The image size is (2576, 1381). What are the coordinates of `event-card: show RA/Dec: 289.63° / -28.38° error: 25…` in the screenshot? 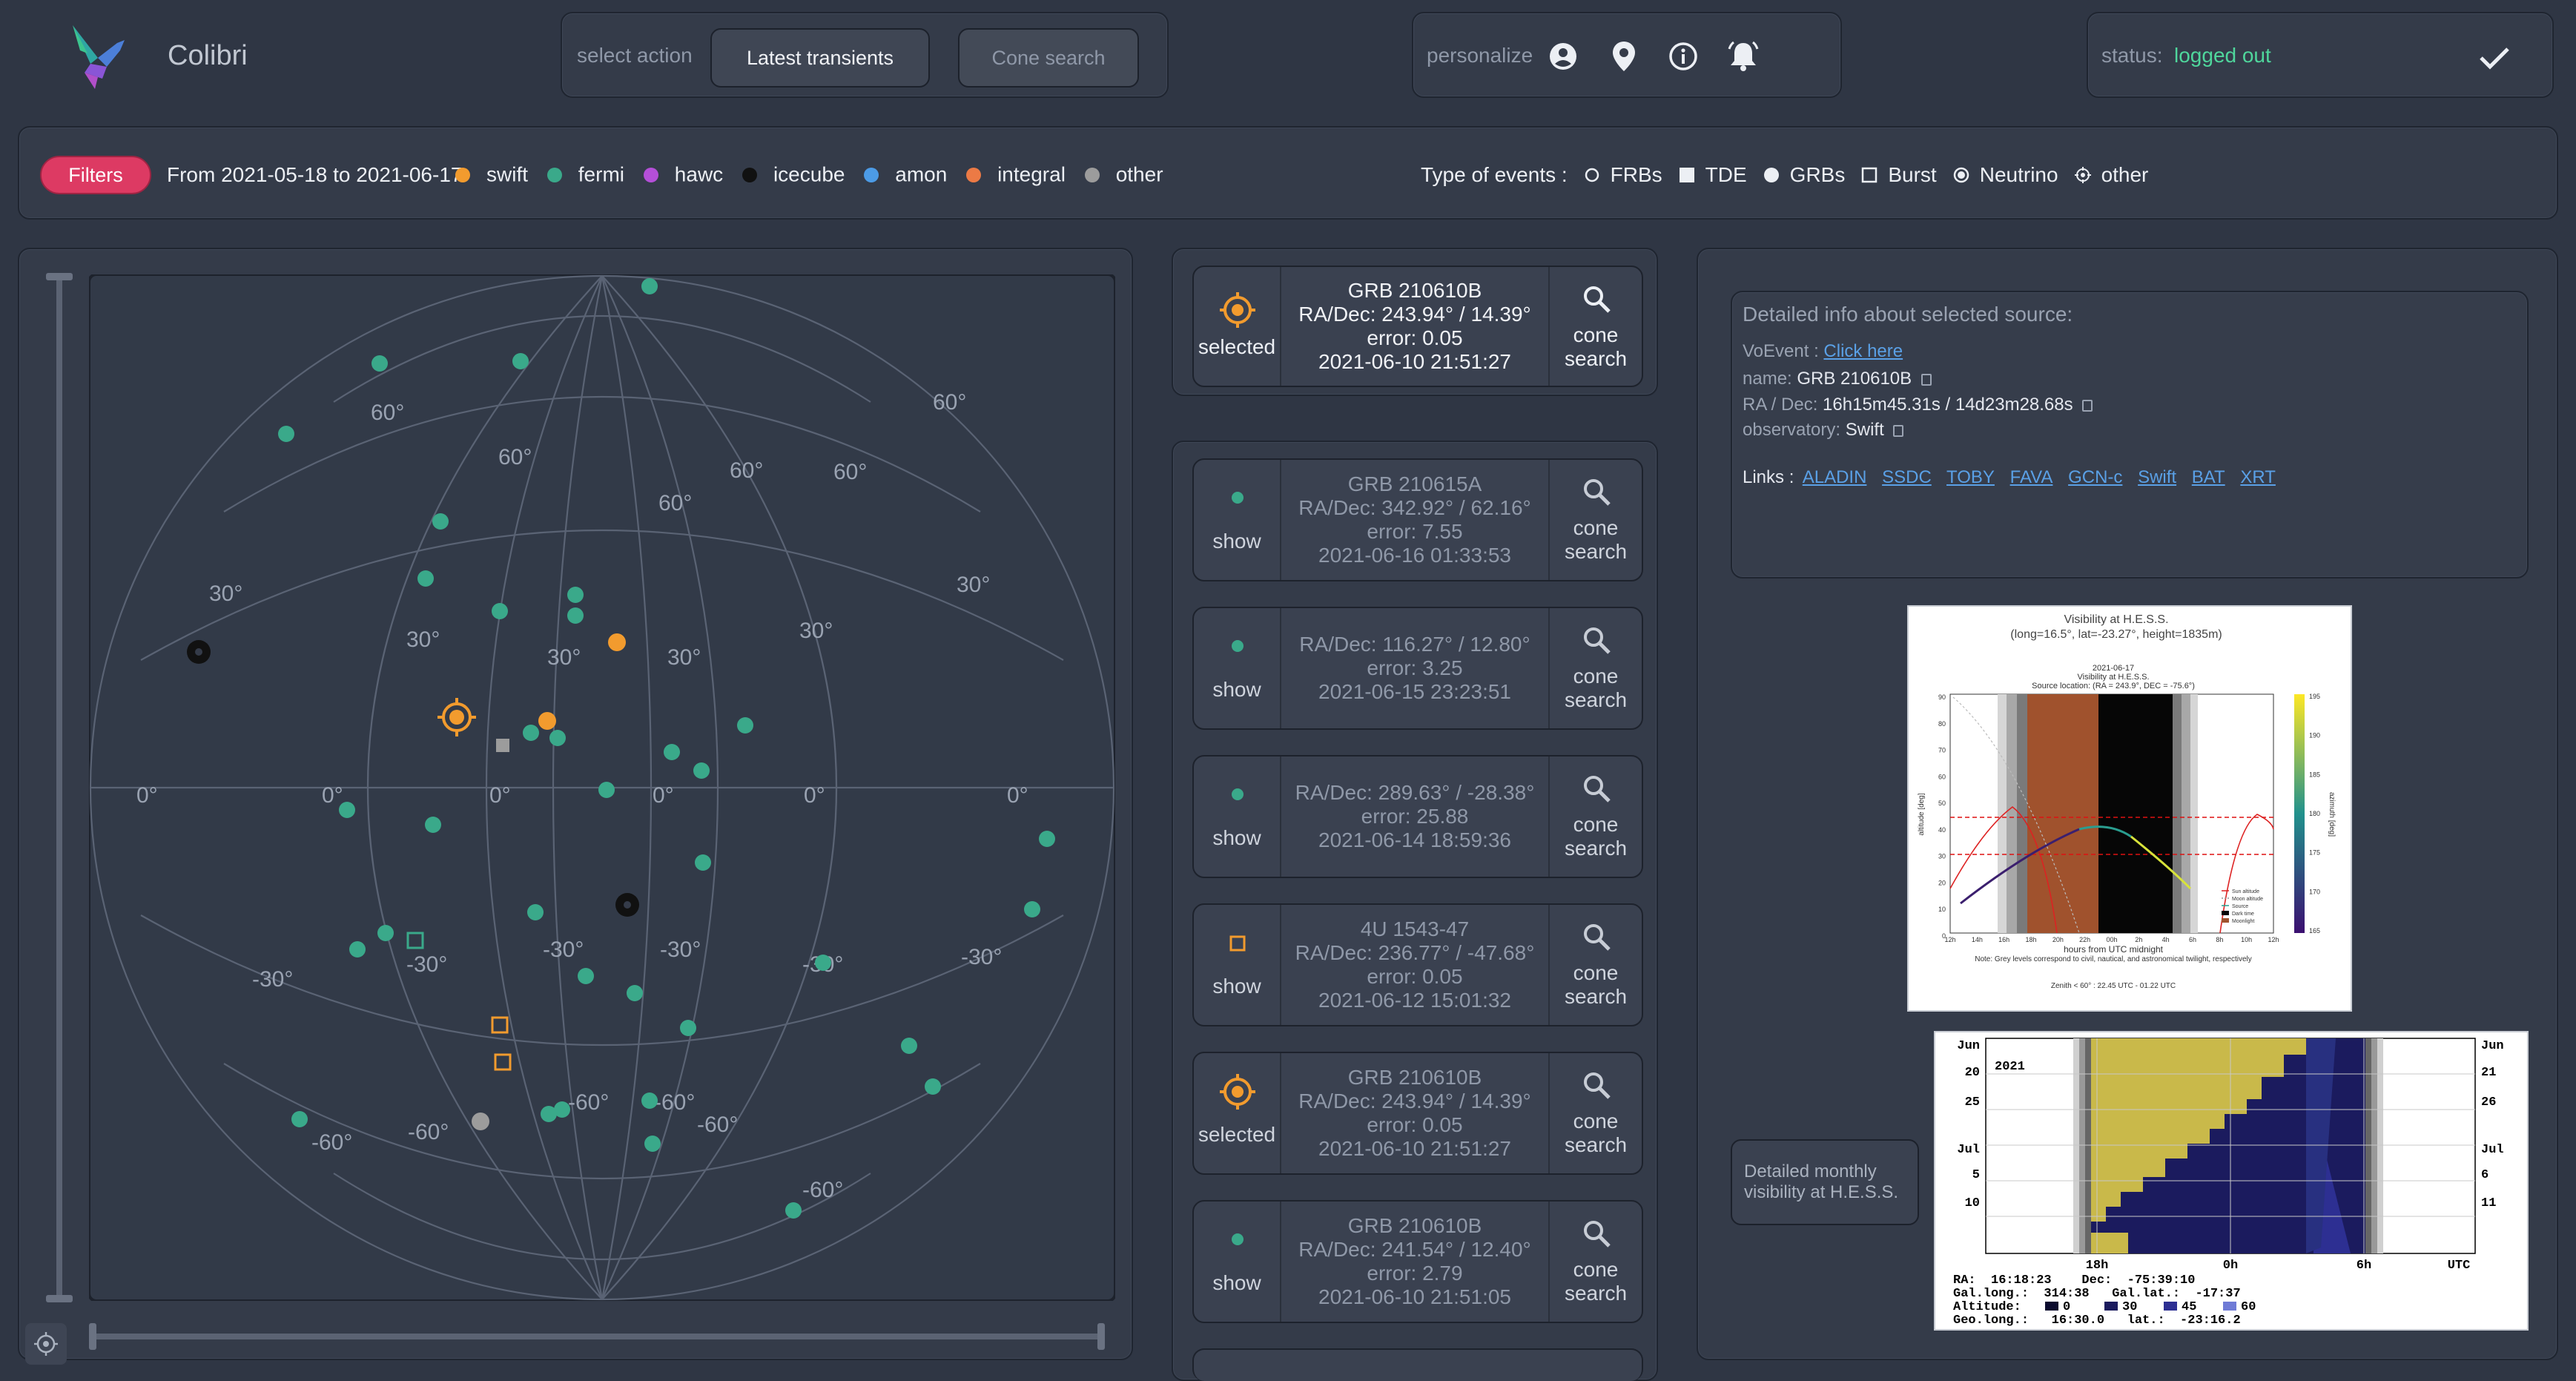 It's located at (1417, 816).